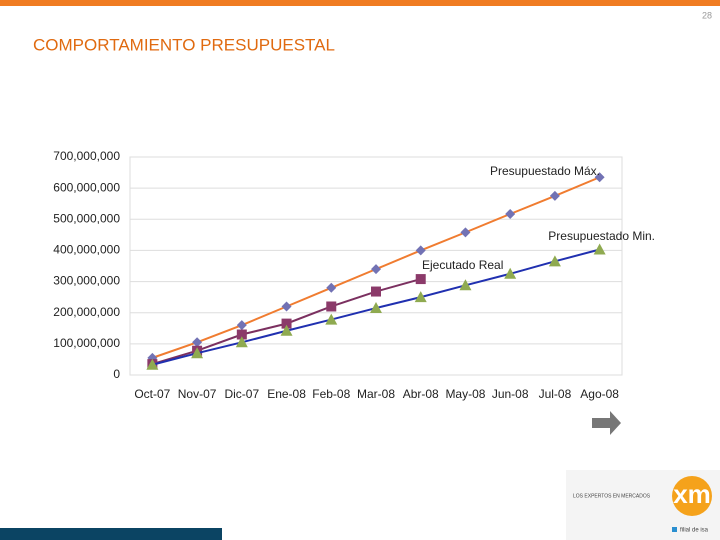 This screenshot has height=540, width=720. What do you see at coordinates (111, 534) in the screenshot?
I see `bottom-bar` at bounding box center [111, 534].